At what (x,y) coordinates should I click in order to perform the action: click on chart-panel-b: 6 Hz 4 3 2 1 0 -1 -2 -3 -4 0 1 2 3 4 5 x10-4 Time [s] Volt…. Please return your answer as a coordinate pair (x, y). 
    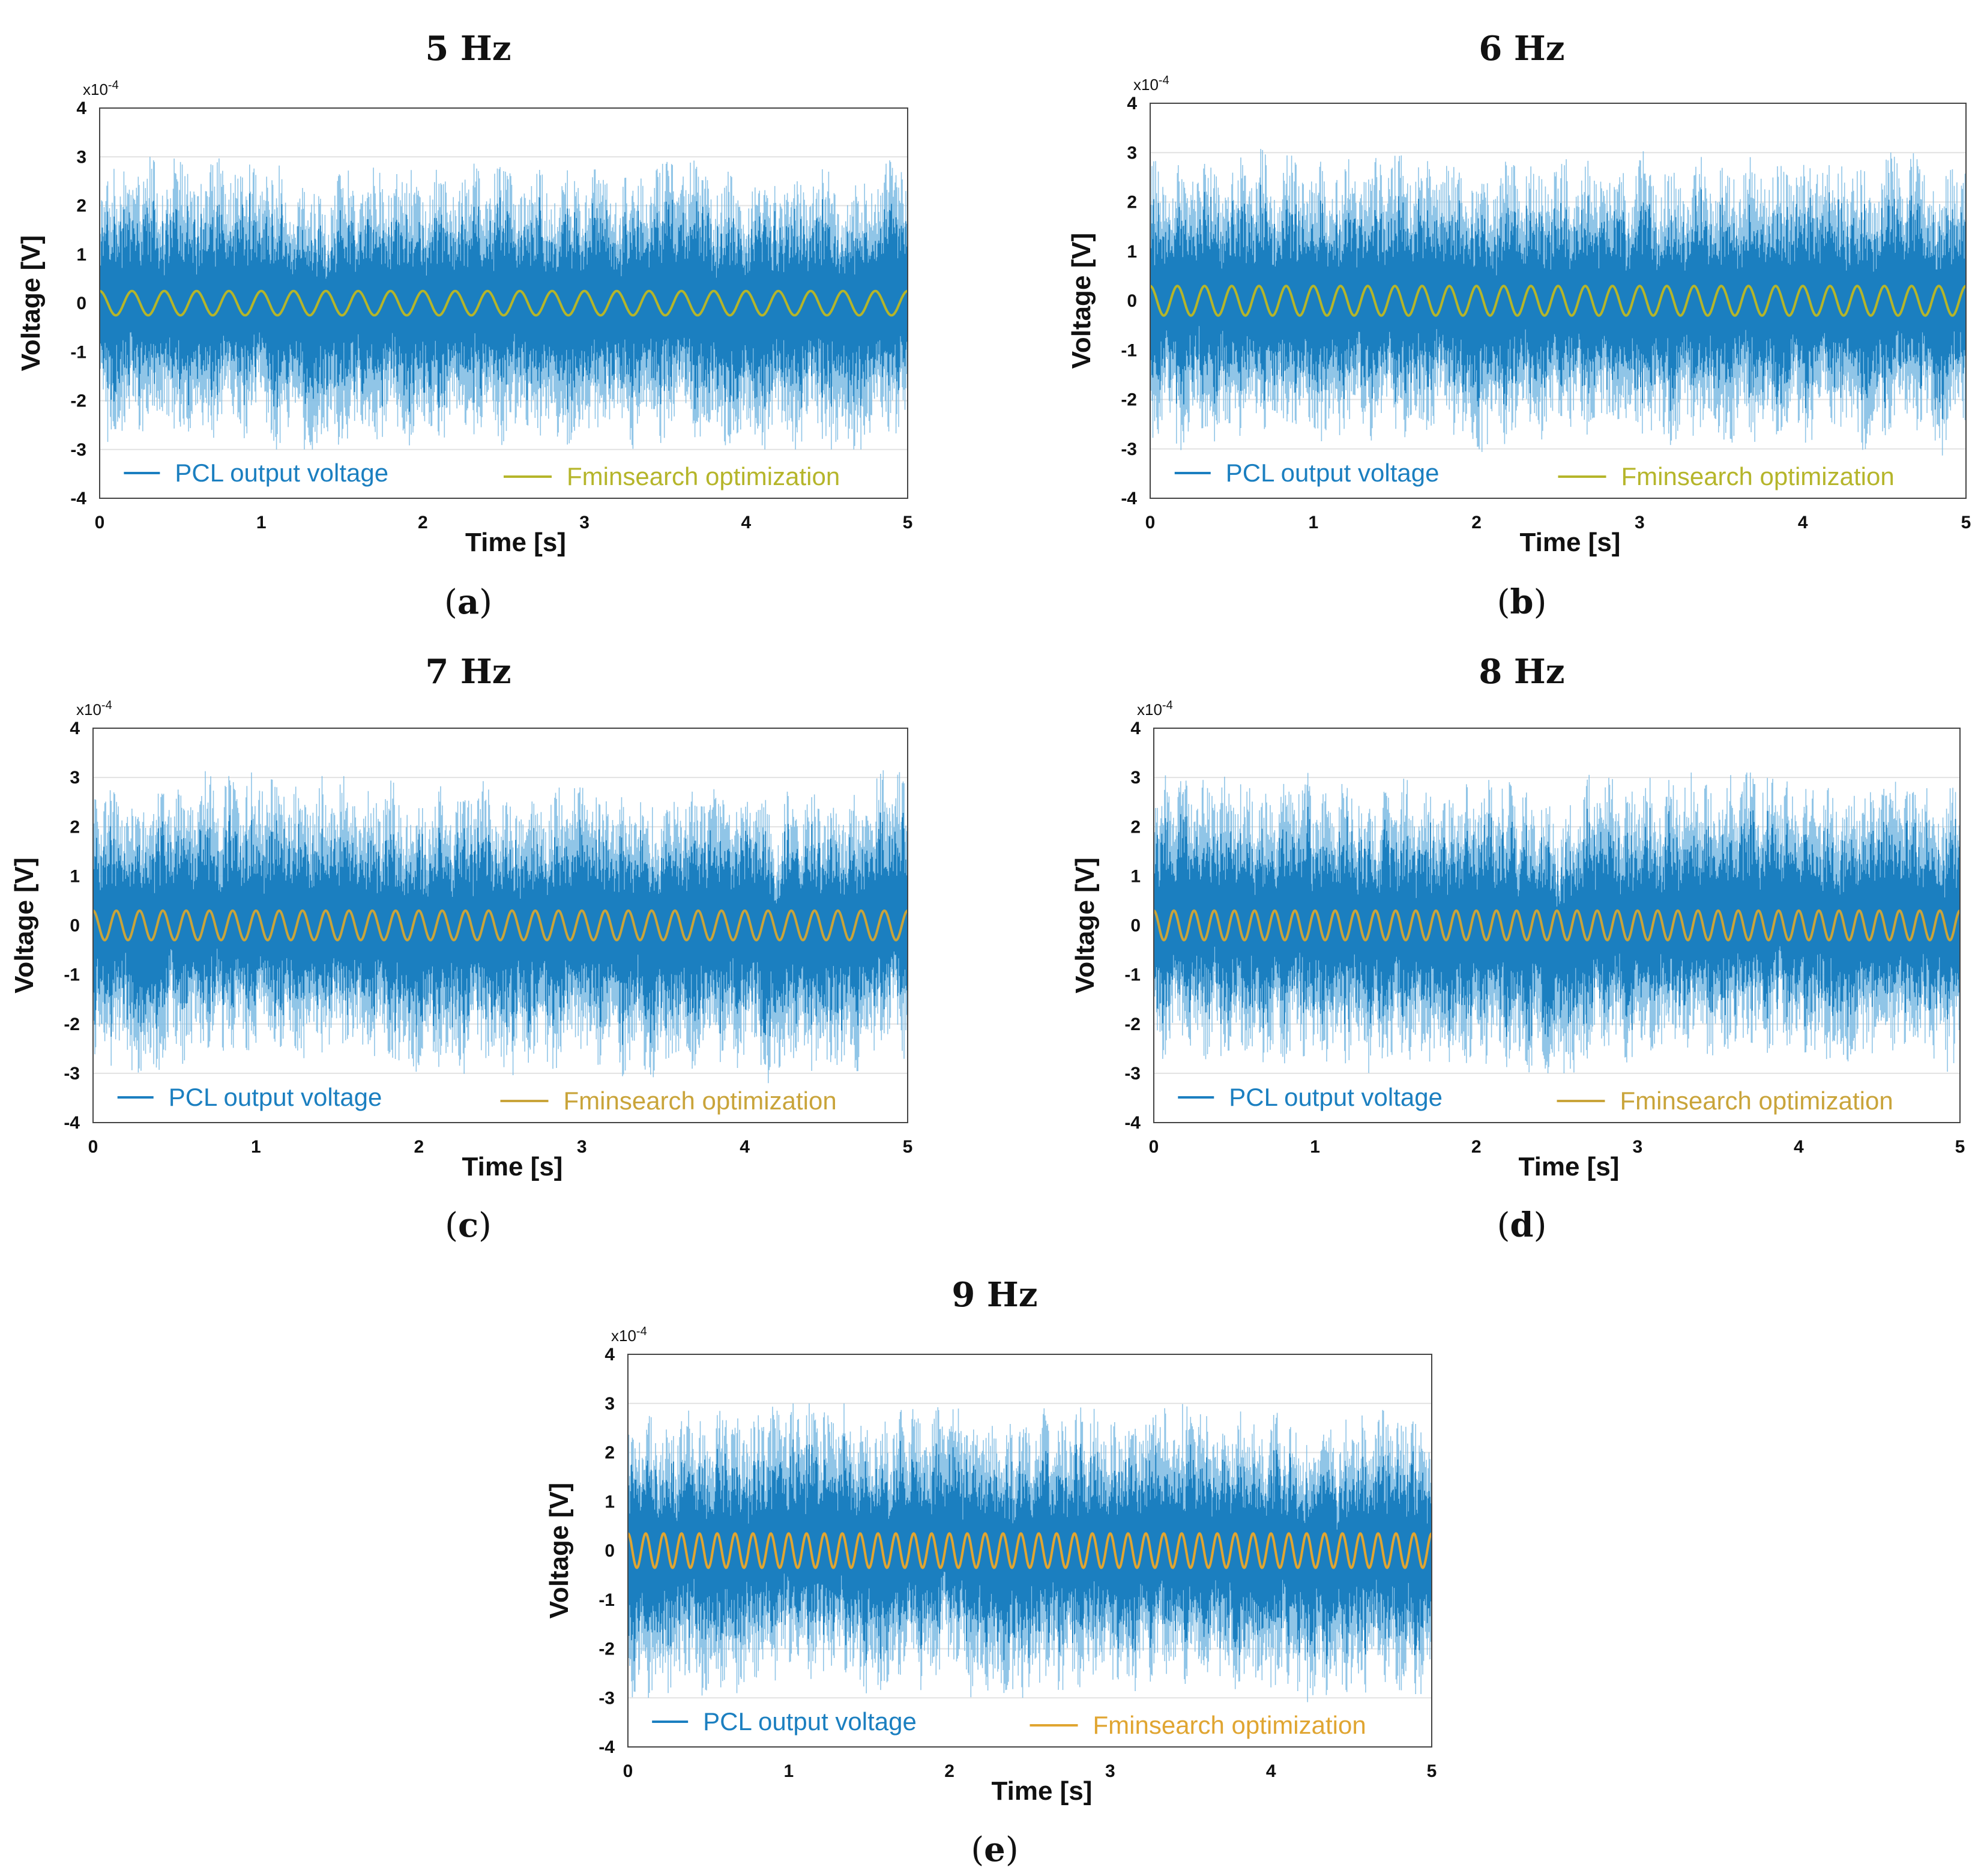
    Looking at the image, I should click on (1519, 325).